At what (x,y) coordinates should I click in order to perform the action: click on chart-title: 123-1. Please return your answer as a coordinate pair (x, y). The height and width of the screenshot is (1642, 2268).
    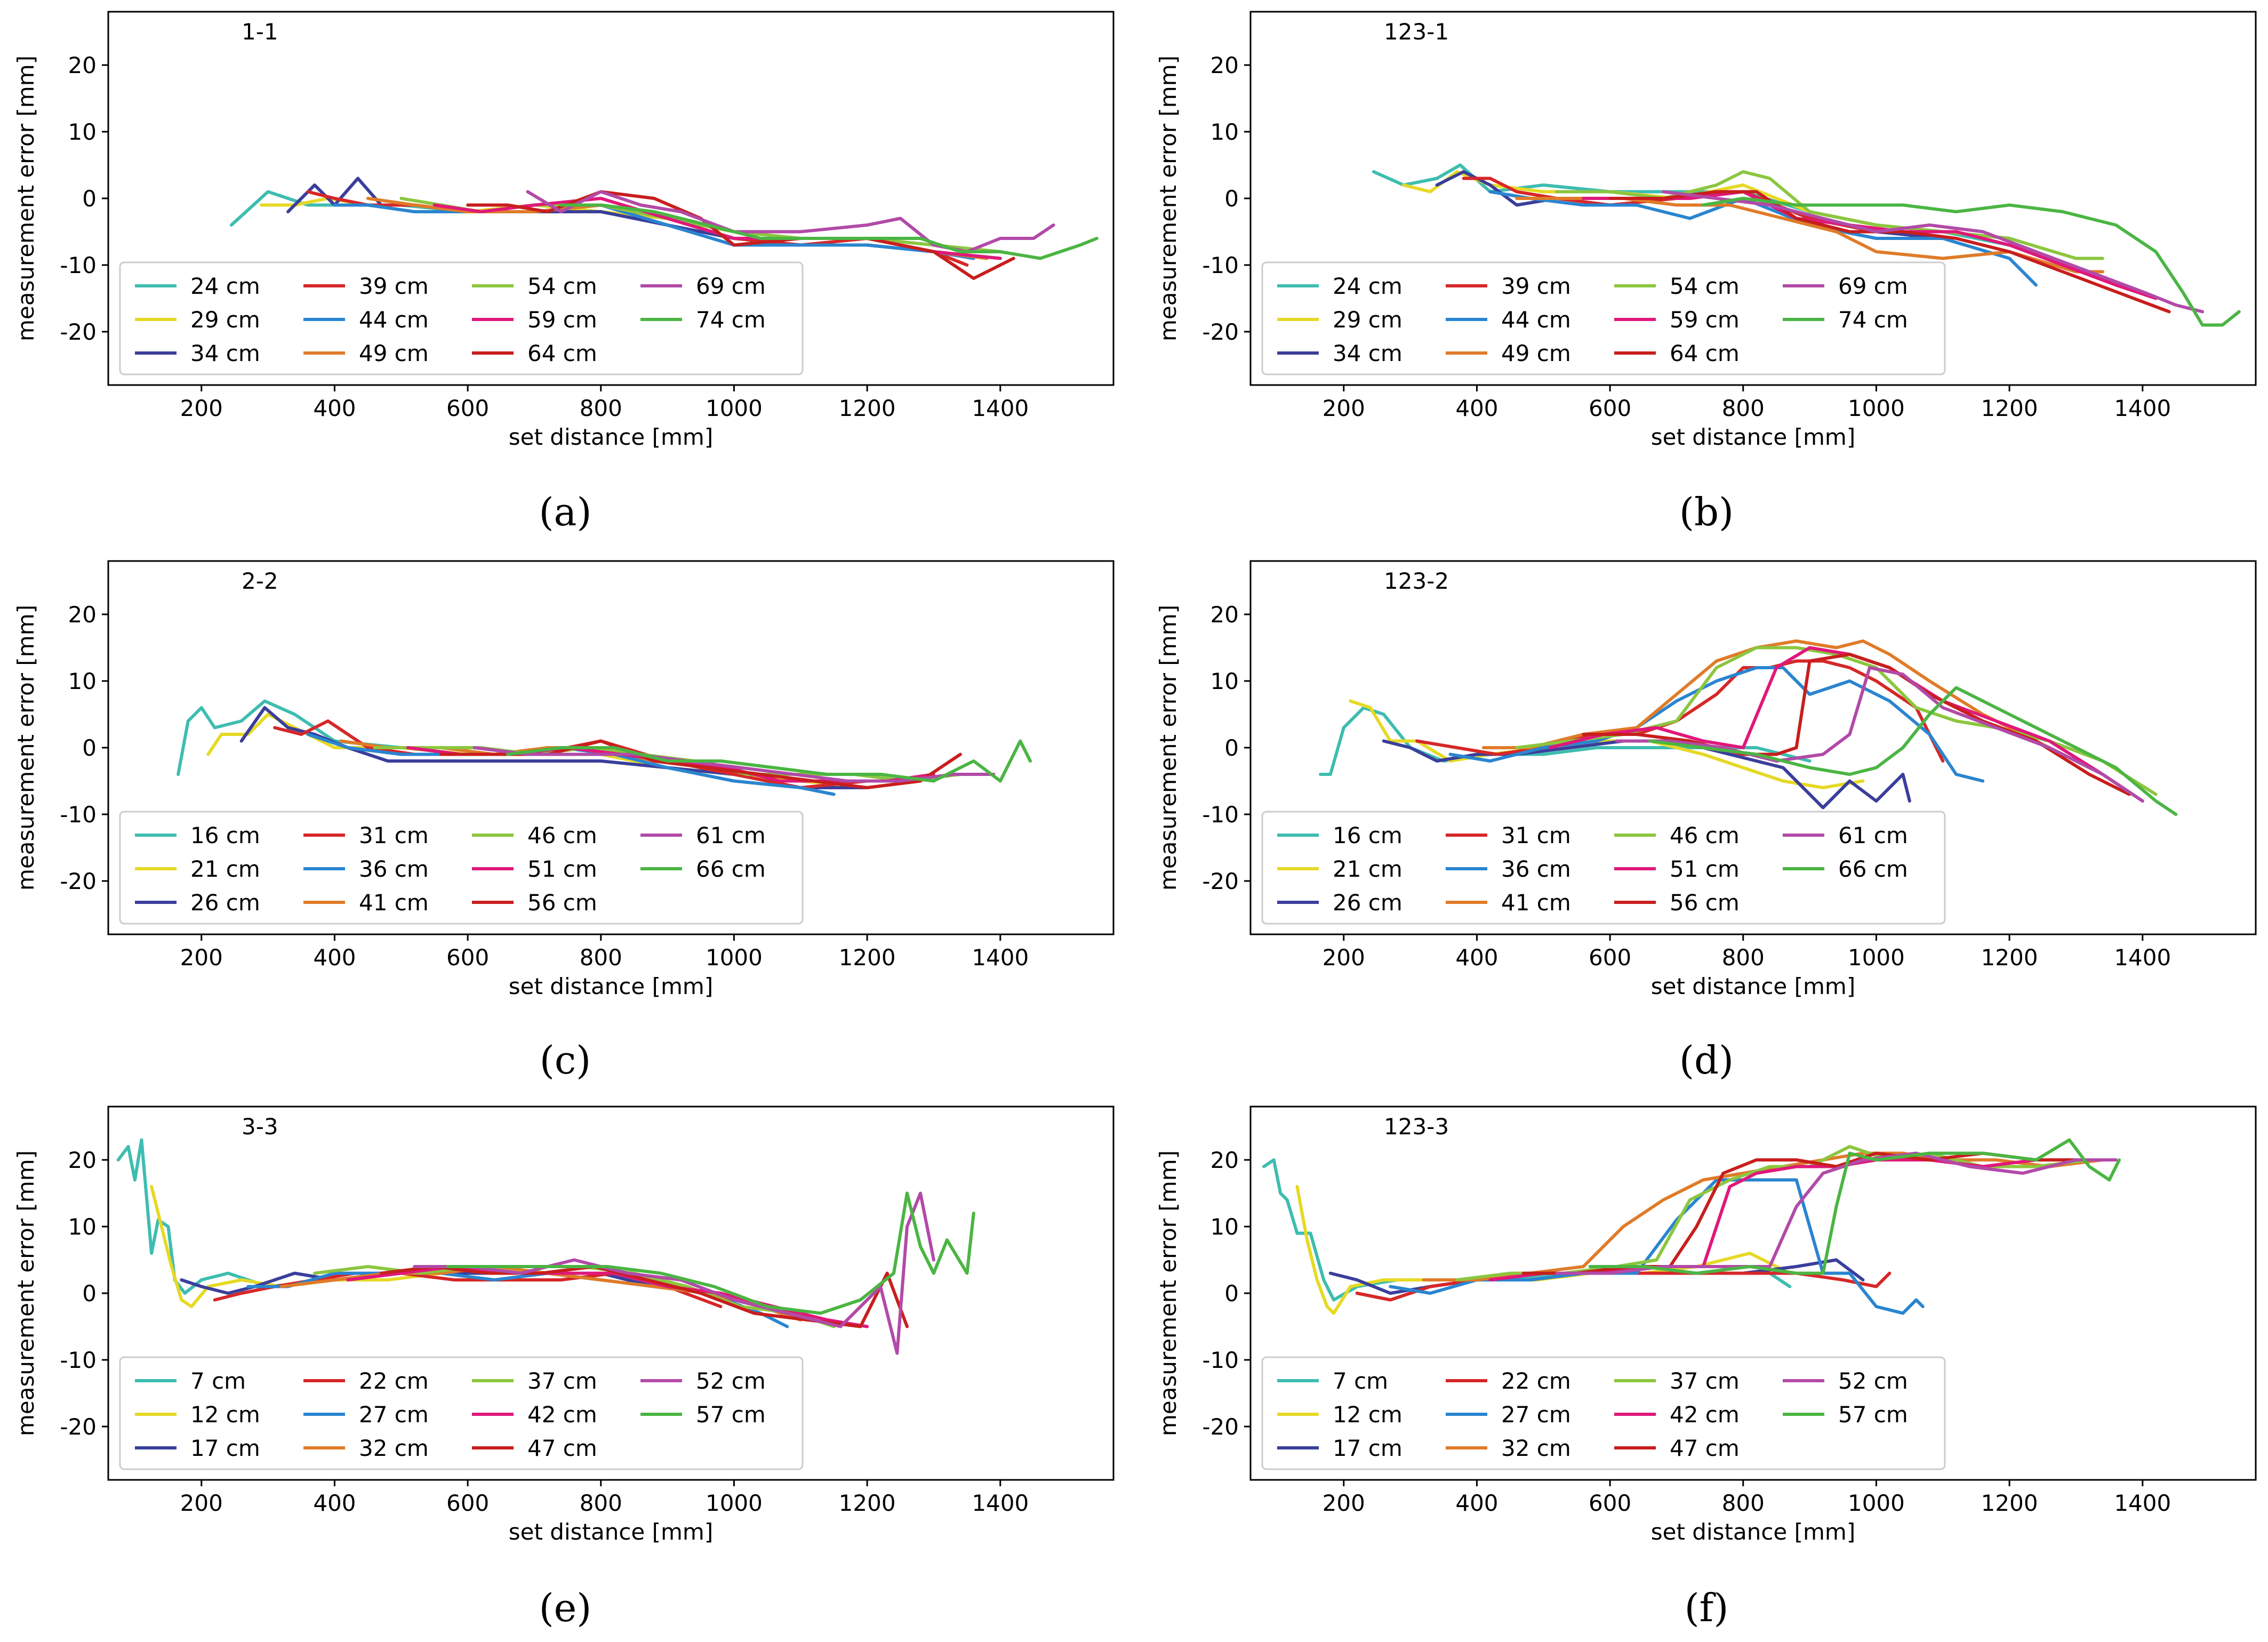
    Looking at the image, I should click on (1416, 32).